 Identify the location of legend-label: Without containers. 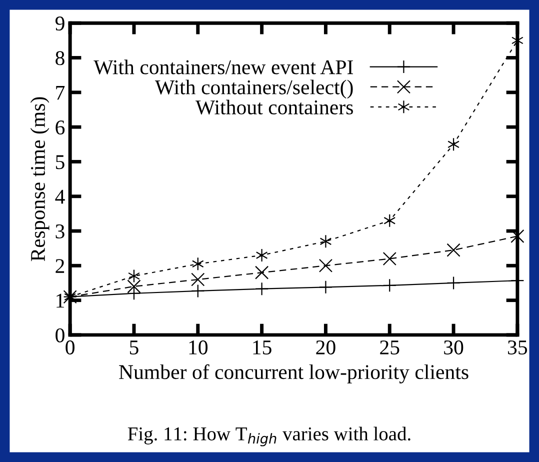
(274, 107).